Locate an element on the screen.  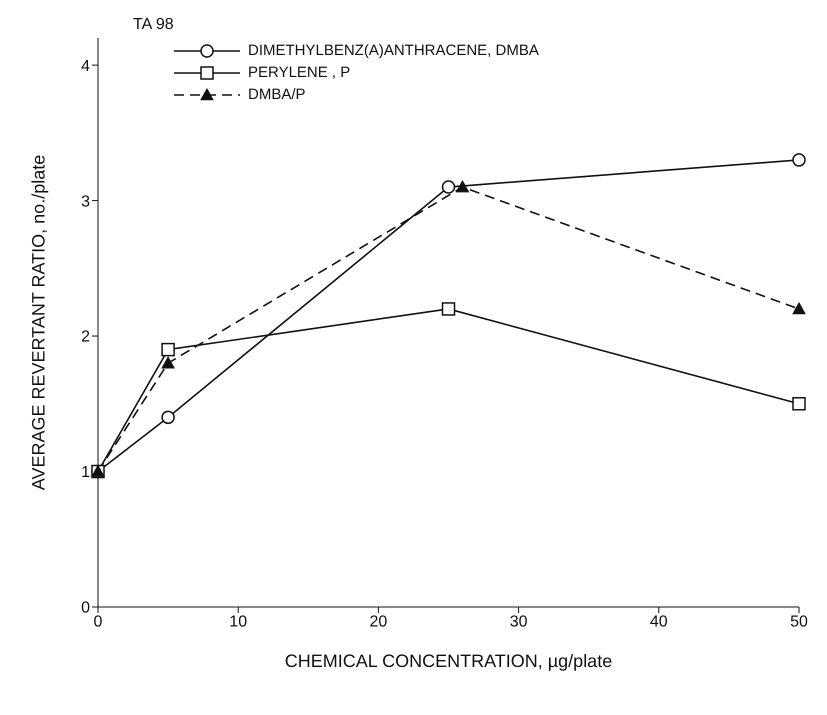
y-tick-label: 3 is located at coordinates (85, 201).